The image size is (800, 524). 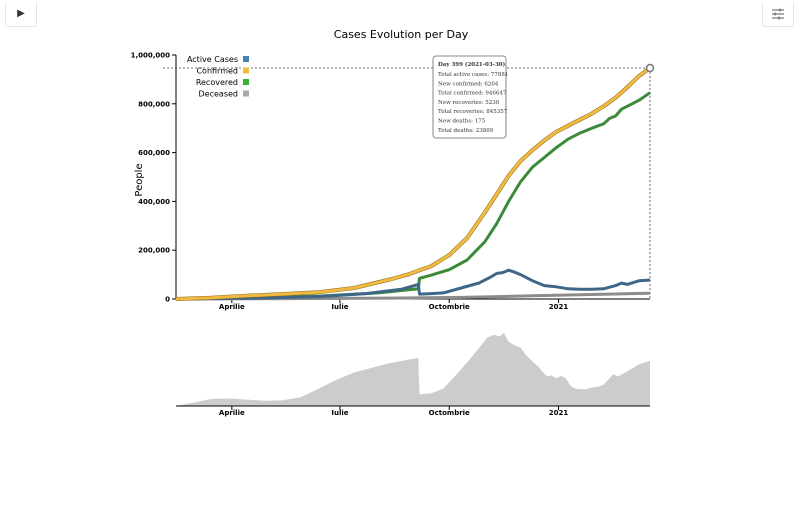 What do you see at coordinates (462, 122) in the screenshot?
I see `tooltip-line: New deaths: 175` at bounding box center [462, 122].